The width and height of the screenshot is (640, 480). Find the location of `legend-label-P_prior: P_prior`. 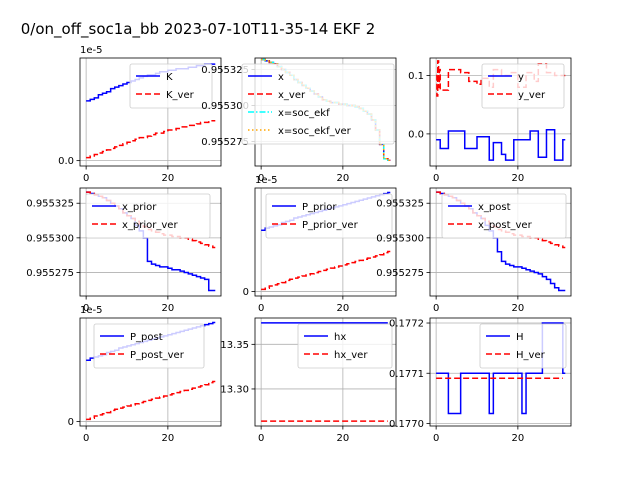

legend-label-P_prior: P_prior is located at coordinates (319, 207).